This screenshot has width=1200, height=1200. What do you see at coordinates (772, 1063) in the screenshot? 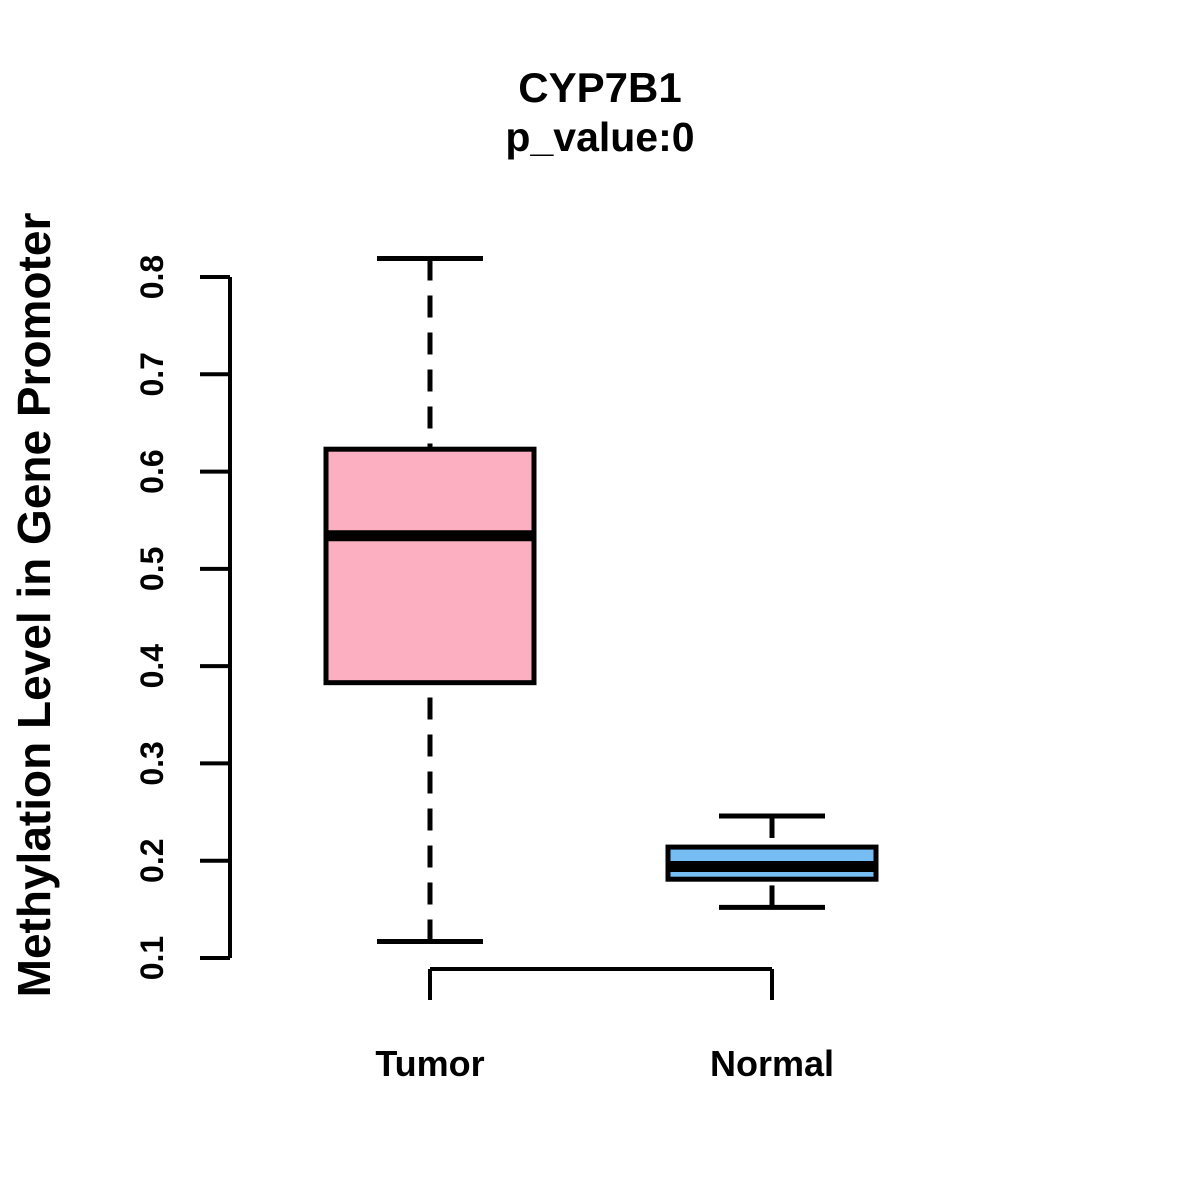
I see `x-category-label-normal: Normal` at bounding box center [772, 1063].